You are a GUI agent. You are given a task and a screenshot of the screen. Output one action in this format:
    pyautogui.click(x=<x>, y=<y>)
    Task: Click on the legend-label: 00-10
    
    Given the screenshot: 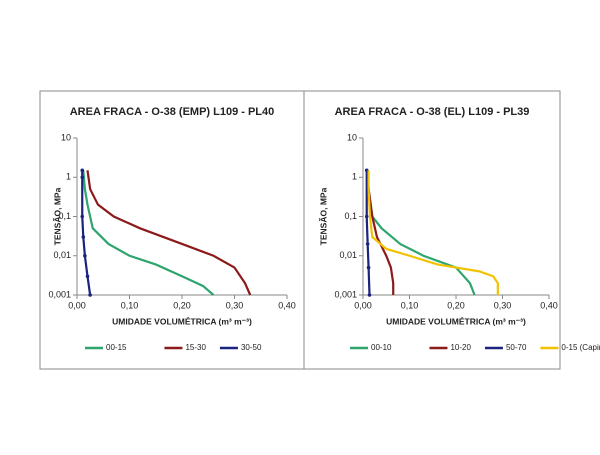 What is the action you would take?
    pyautogui.click(x=381, y=347)
    